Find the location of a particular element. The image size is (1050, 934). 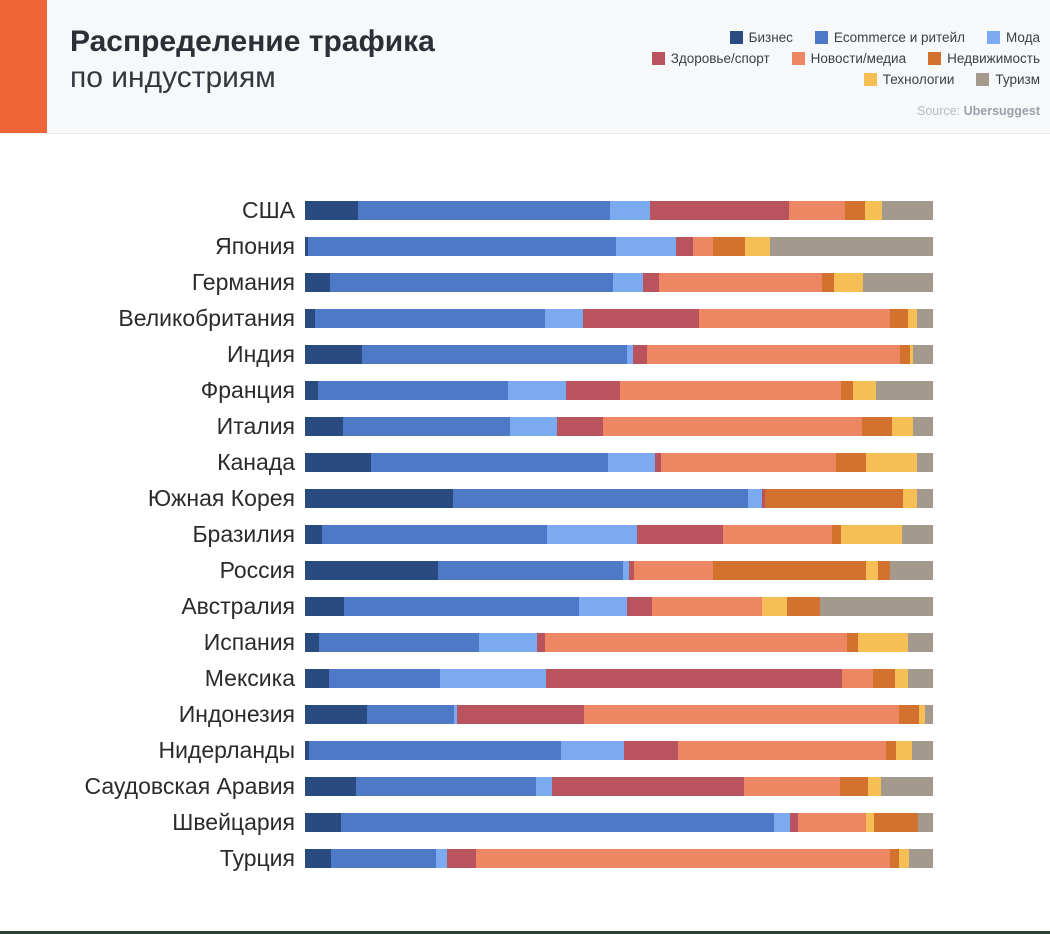

country-label: Великобритания is located at coordinates (206, 317).